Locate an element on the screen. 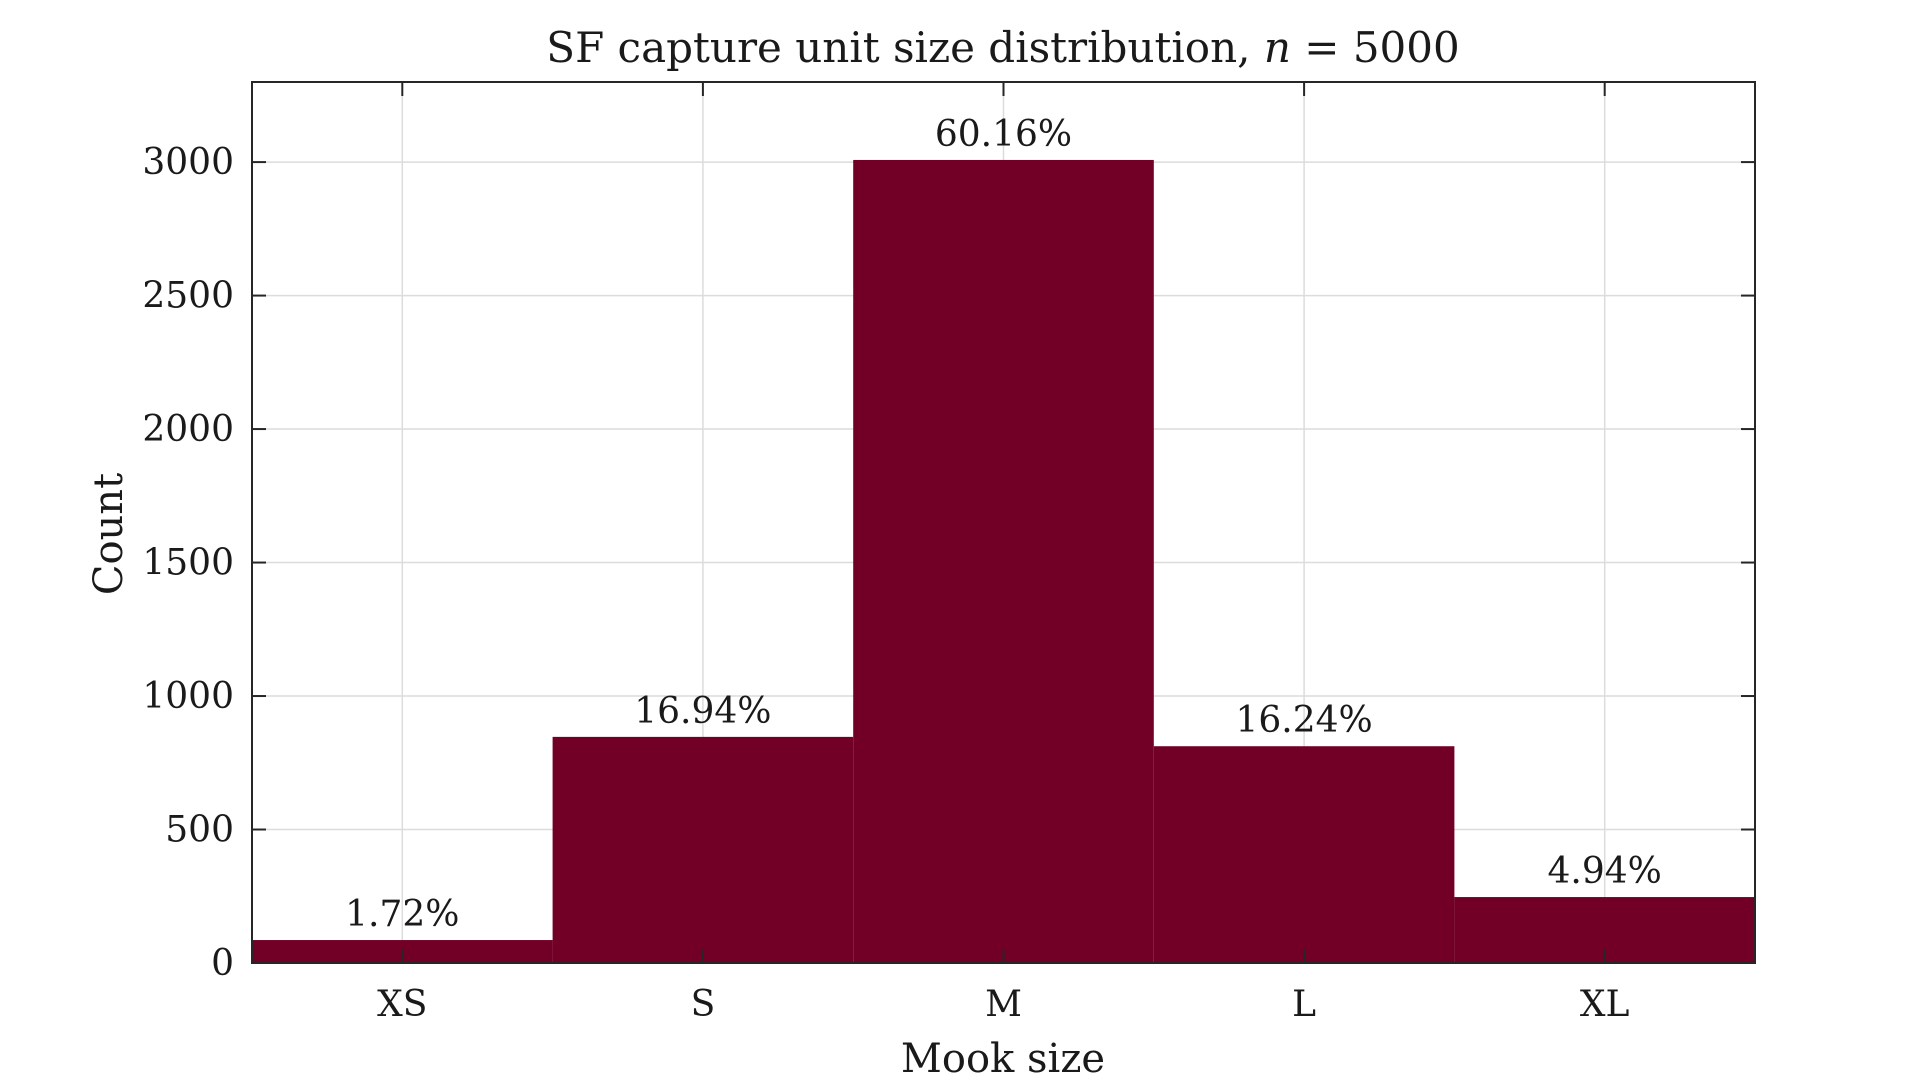 This screenshot has width=1920, height=1080. y-tick-labels: 0 500 1000 1500 2000 2500 3000 is located at coordinates (188, 563).